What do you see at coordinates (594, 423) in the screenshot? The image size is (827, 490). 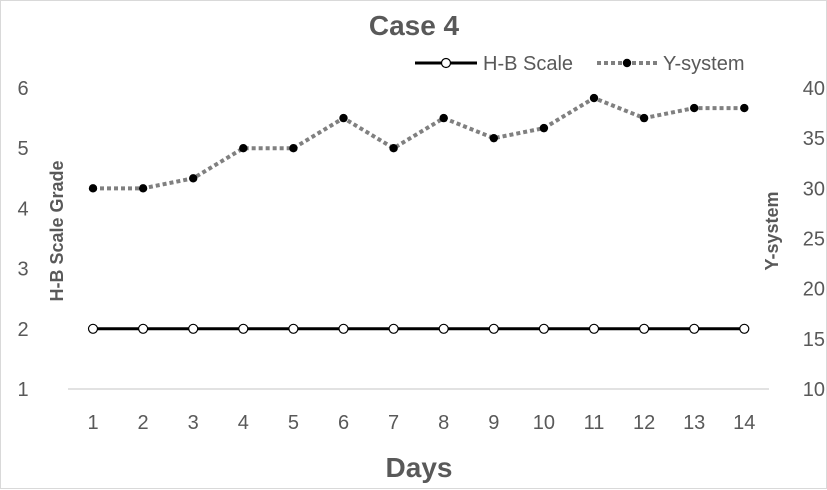 I see `x-tick-label: 11` at bounding box center [594, 423].